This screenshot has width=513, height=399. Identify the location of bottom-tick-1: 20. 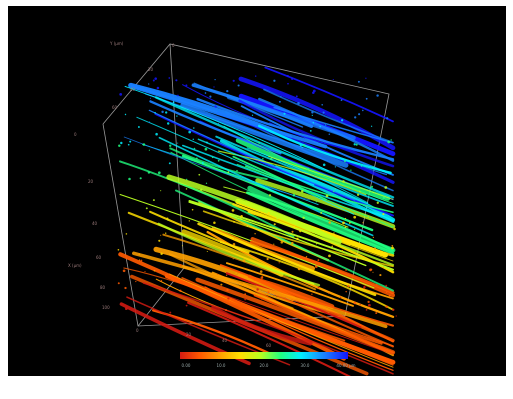
(189, 334).